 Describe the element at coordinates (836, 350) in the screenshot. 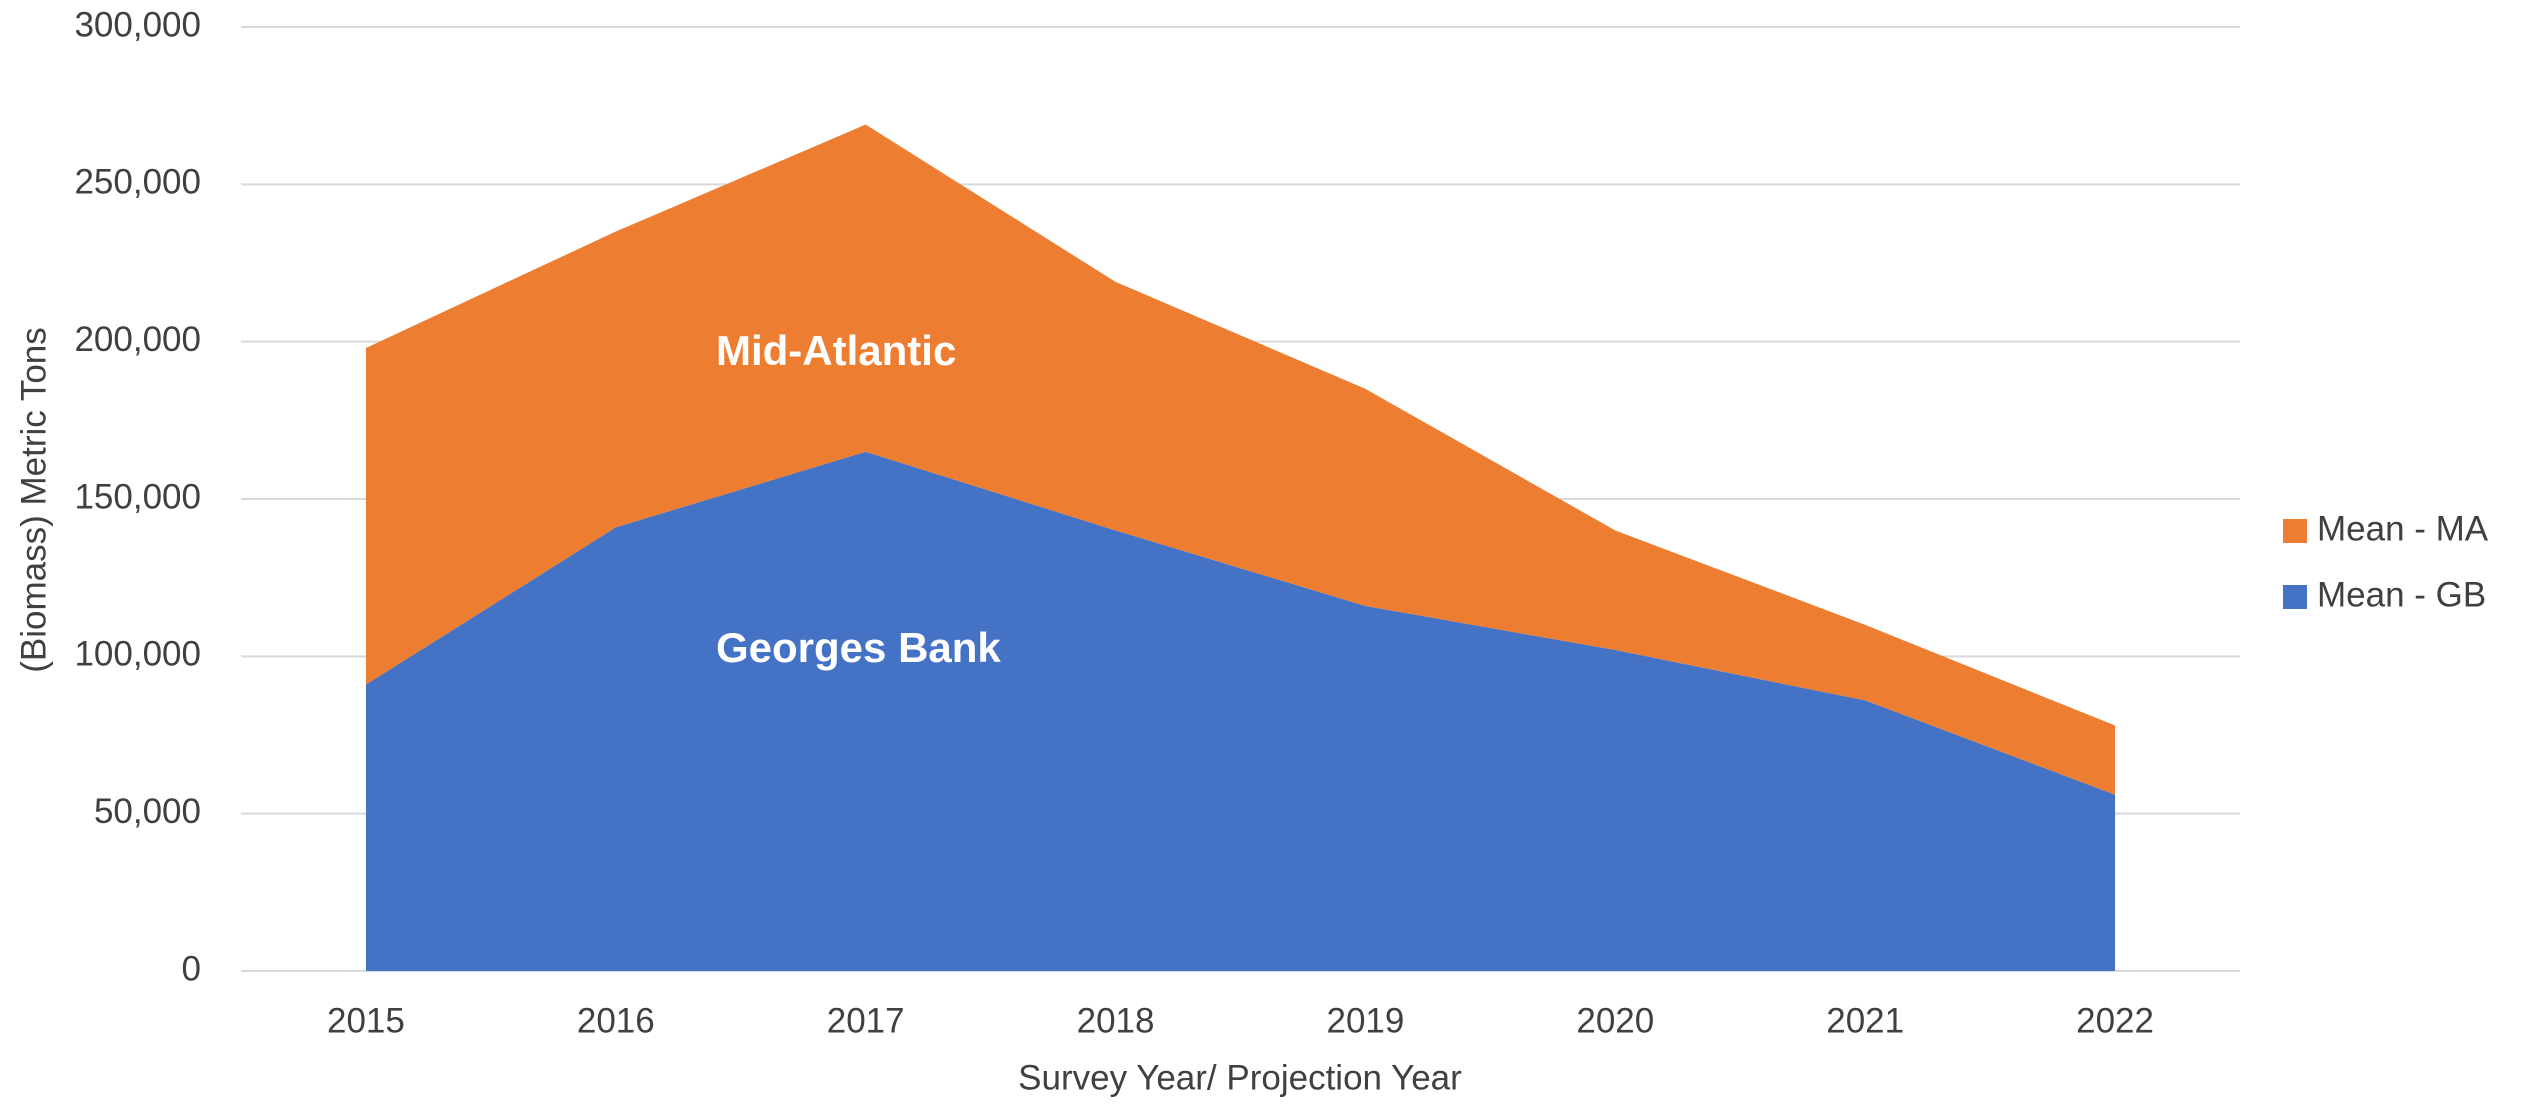

I see `annotation: Mid-Atlantic` at that location.